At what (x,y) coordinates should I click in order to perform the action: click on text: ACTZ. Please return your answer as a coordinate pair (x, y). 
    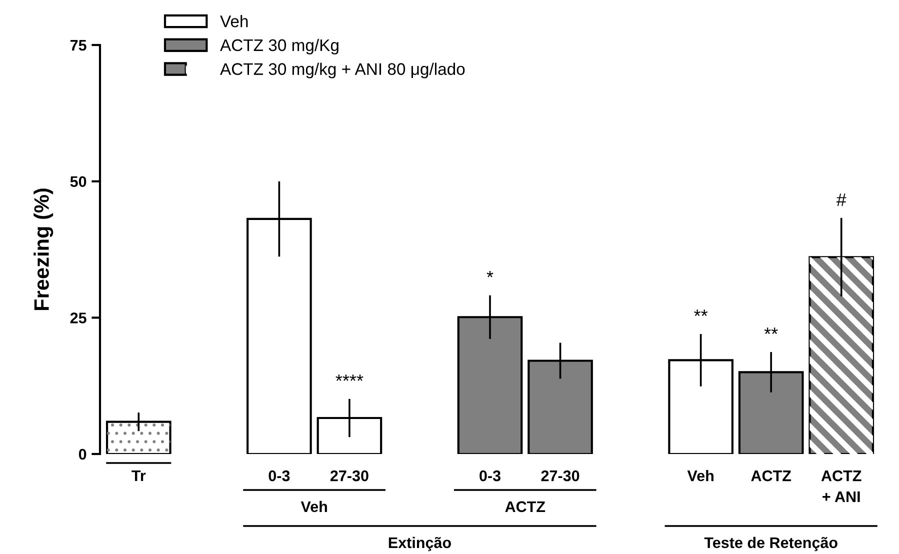
    Looking at the image, I should click on (525, 506).